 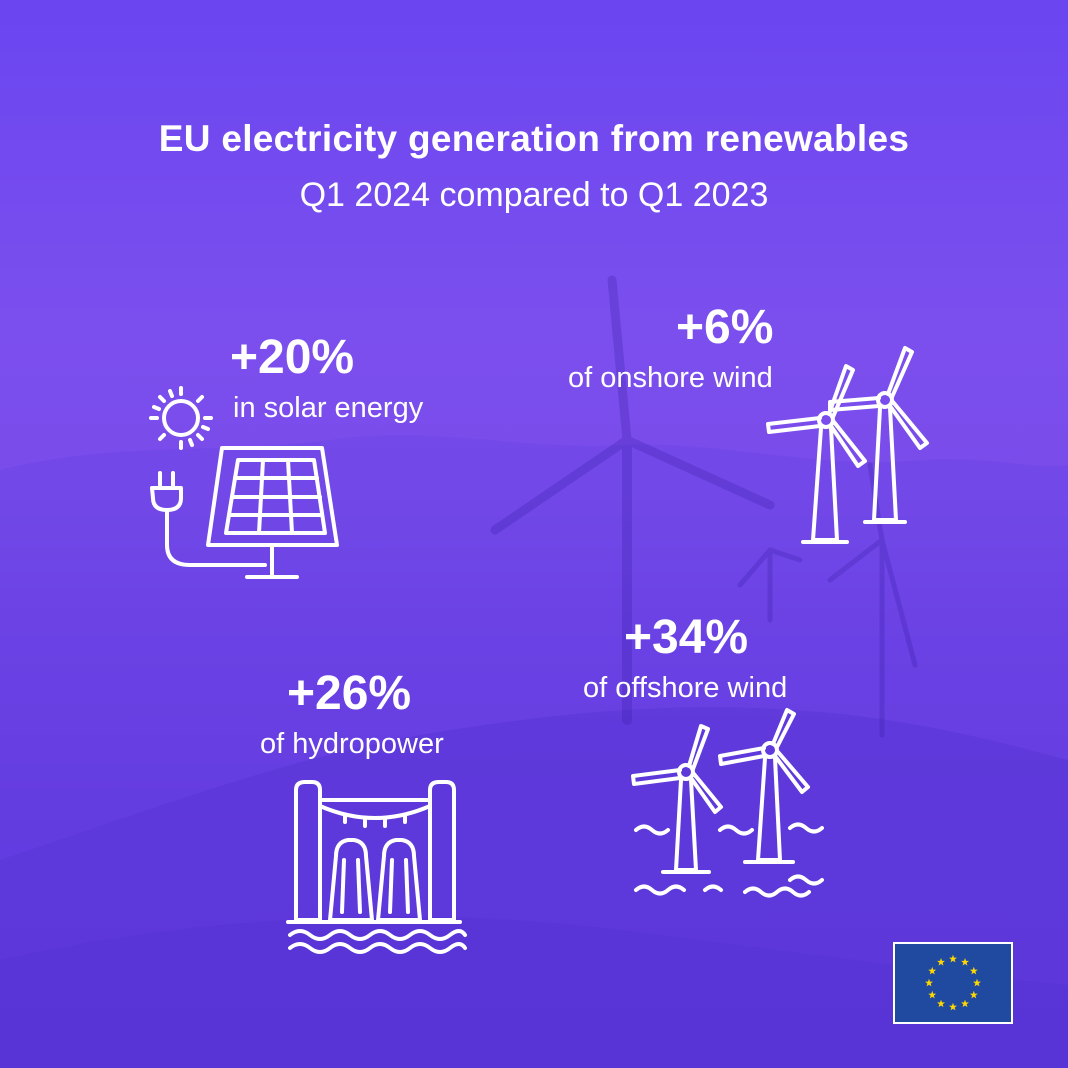 What do you see at coordinates (686, 637) in the screenshot?
I see `offshore-value: +34%` at bounding box center [686, 637].